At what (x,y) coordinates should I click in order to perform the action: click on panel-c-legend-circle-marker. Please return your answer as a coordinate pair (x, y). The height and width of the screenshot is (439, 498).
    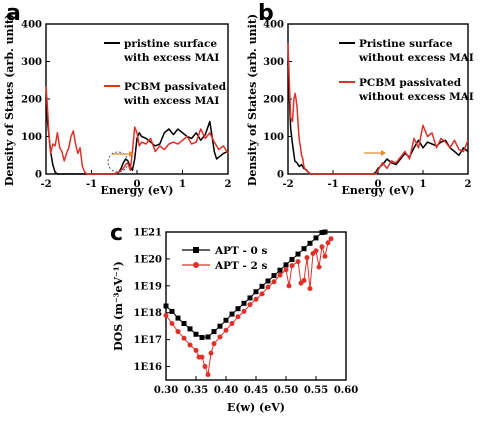
    Looking at the image, I should click on (196, 265).